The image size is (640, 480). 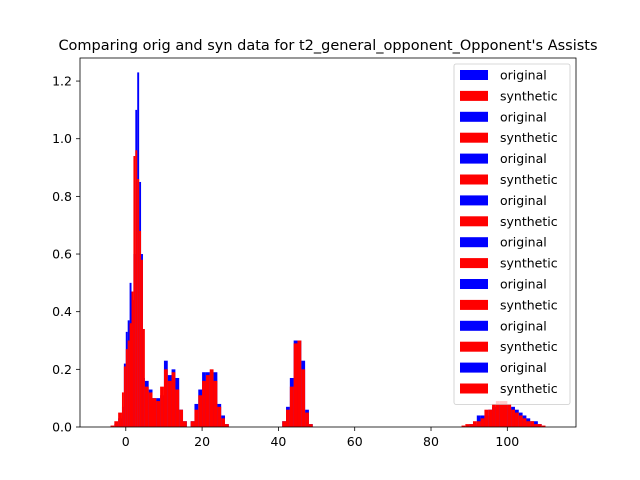 I want to click on x-tick-label: 80, so click(x=431, y=441).